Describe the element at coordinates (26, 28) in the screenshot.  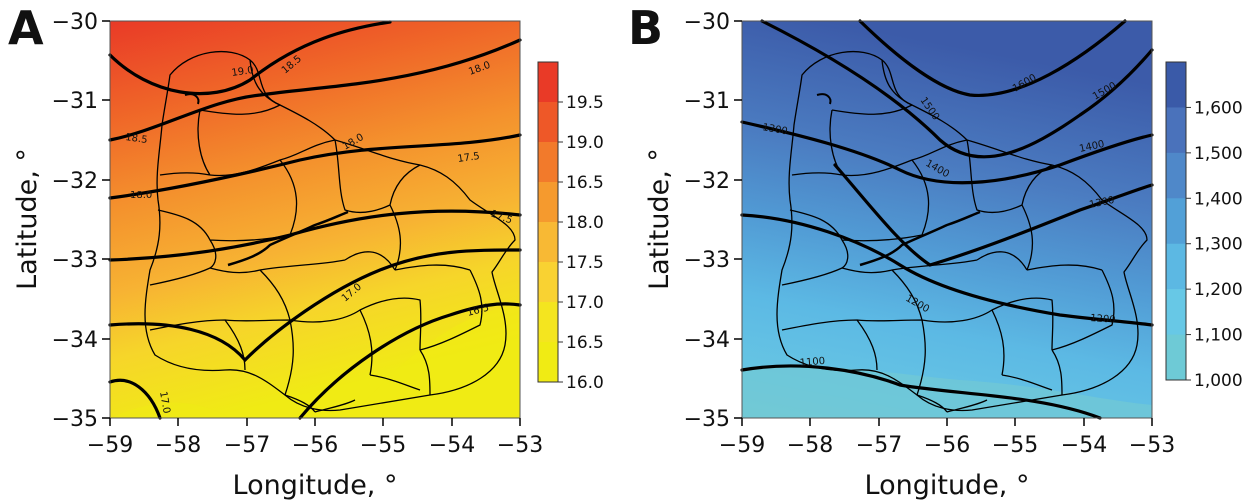
I see `panel-letter: A` at that location.